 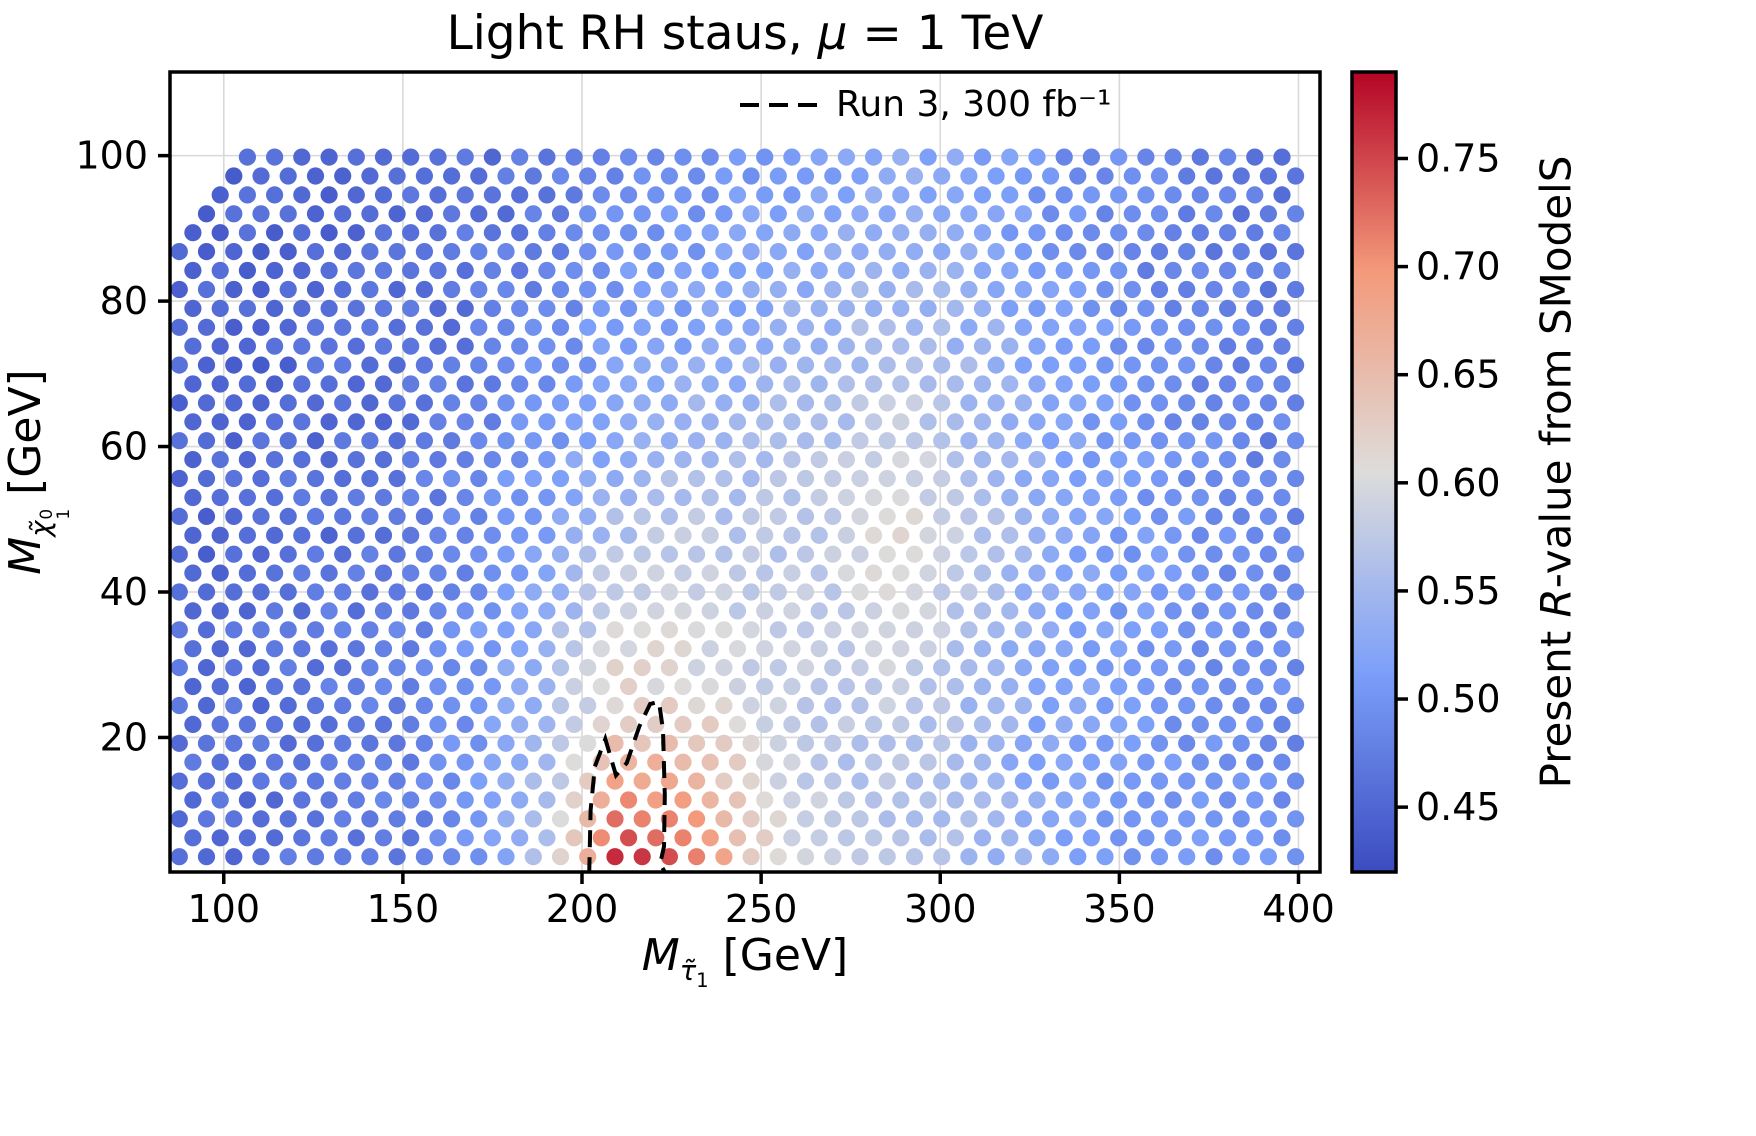 What do you see at coordinates (582, 909) in the screenshot?
I see `x-tick-label: 200` at bounding box center [582, 909].